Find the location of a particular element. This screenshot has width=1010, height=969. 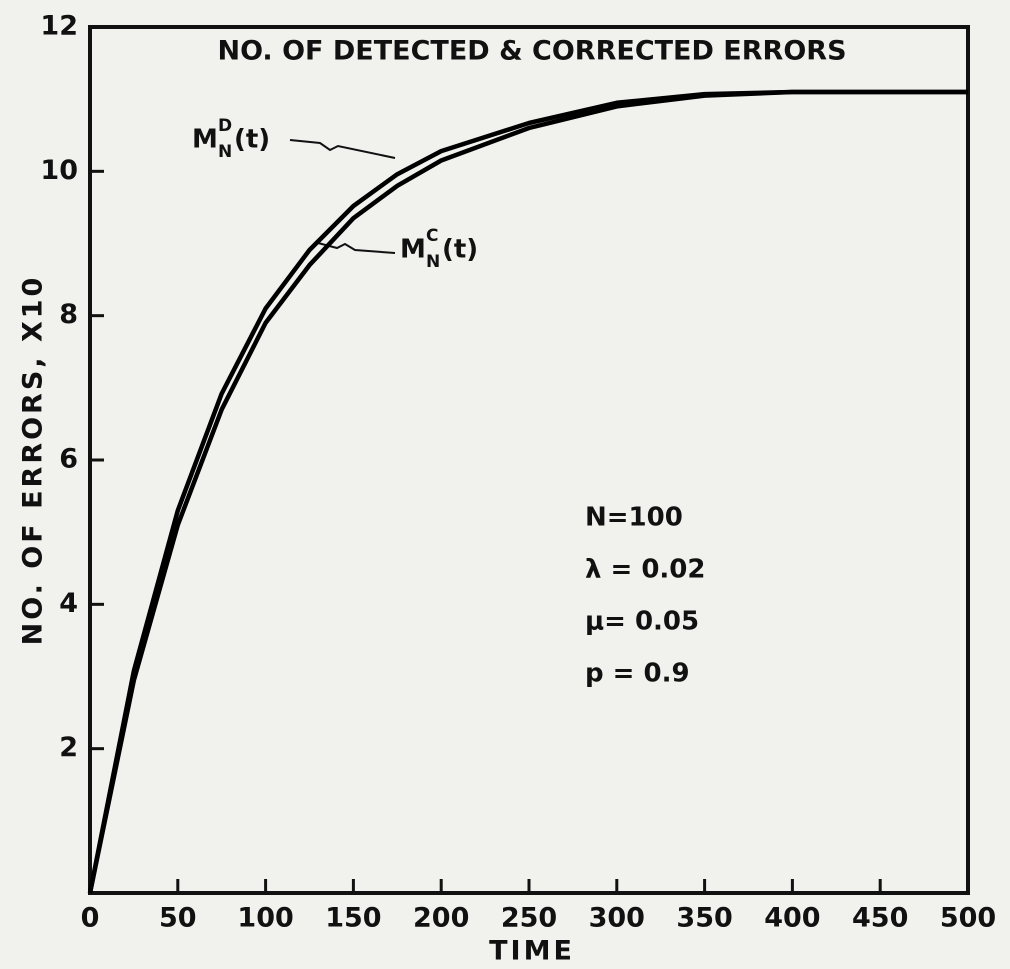

x-tick-label: 200 is located at coordinates (441, 918).